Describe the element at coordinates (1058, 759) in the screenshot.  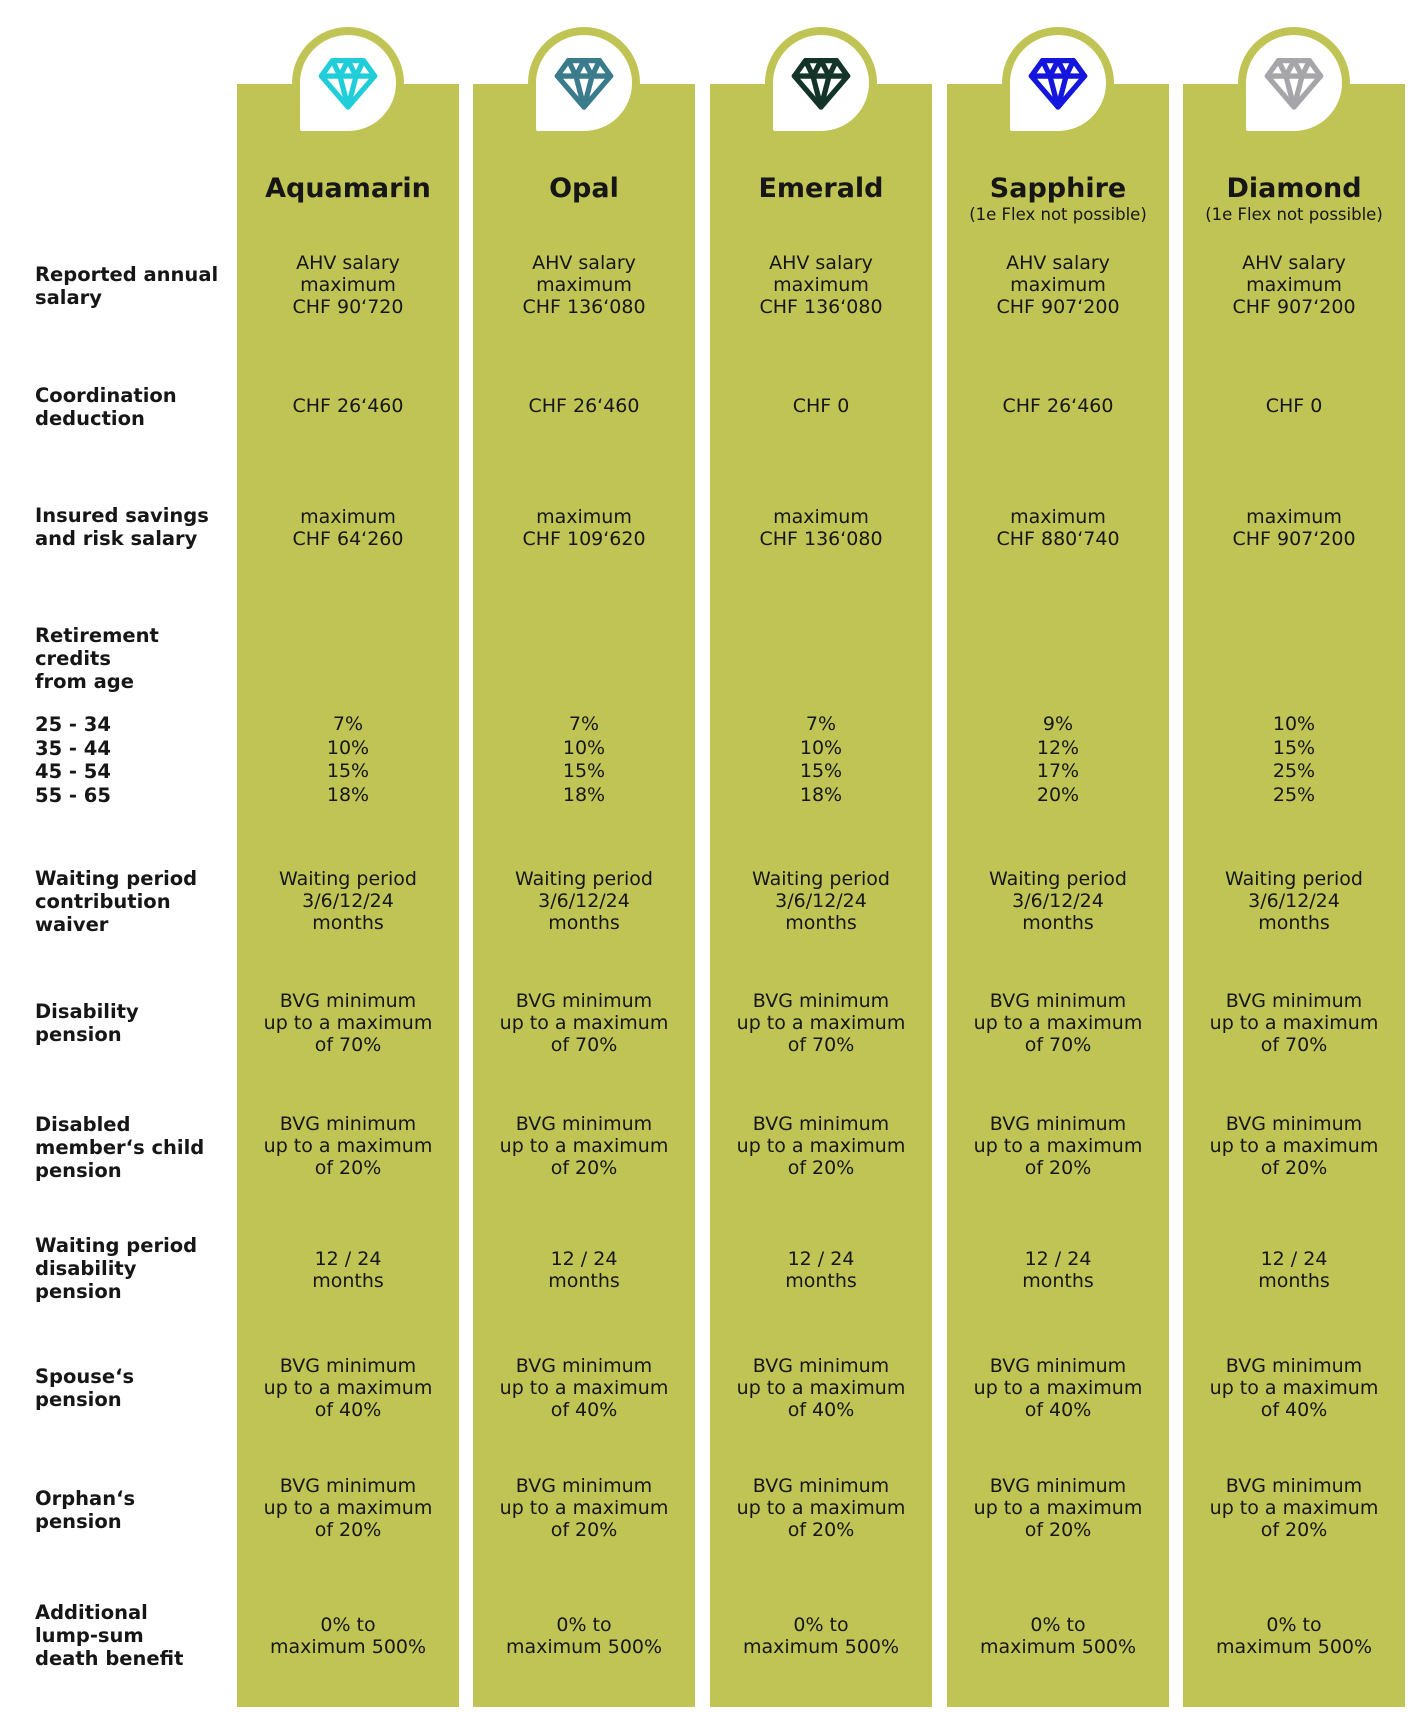
I see `cell-retirement-credits: 9% 12% 17% 20%` at that location.